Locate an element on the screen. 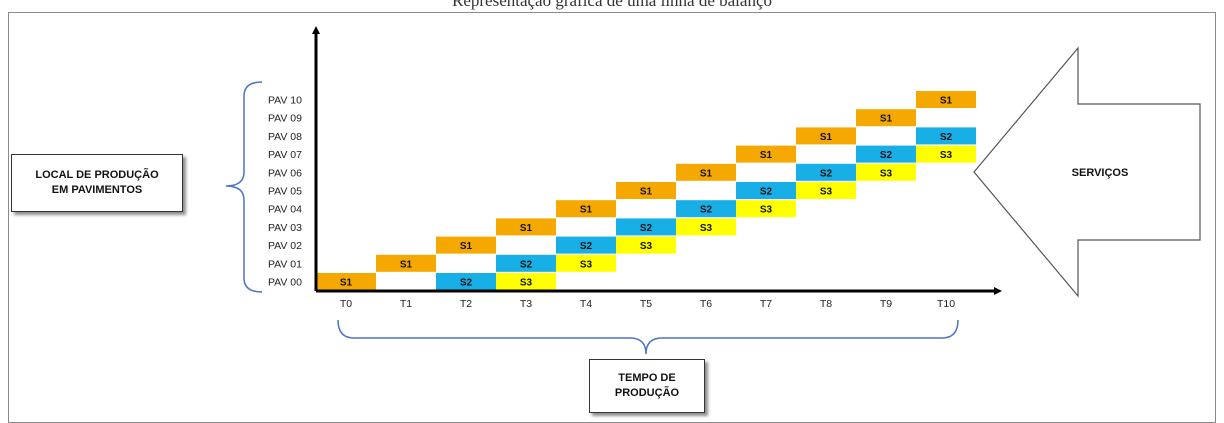 This screenshot has height=423, width=1224. cell-s1-t8: S1 is located at coordinates (826, 136).